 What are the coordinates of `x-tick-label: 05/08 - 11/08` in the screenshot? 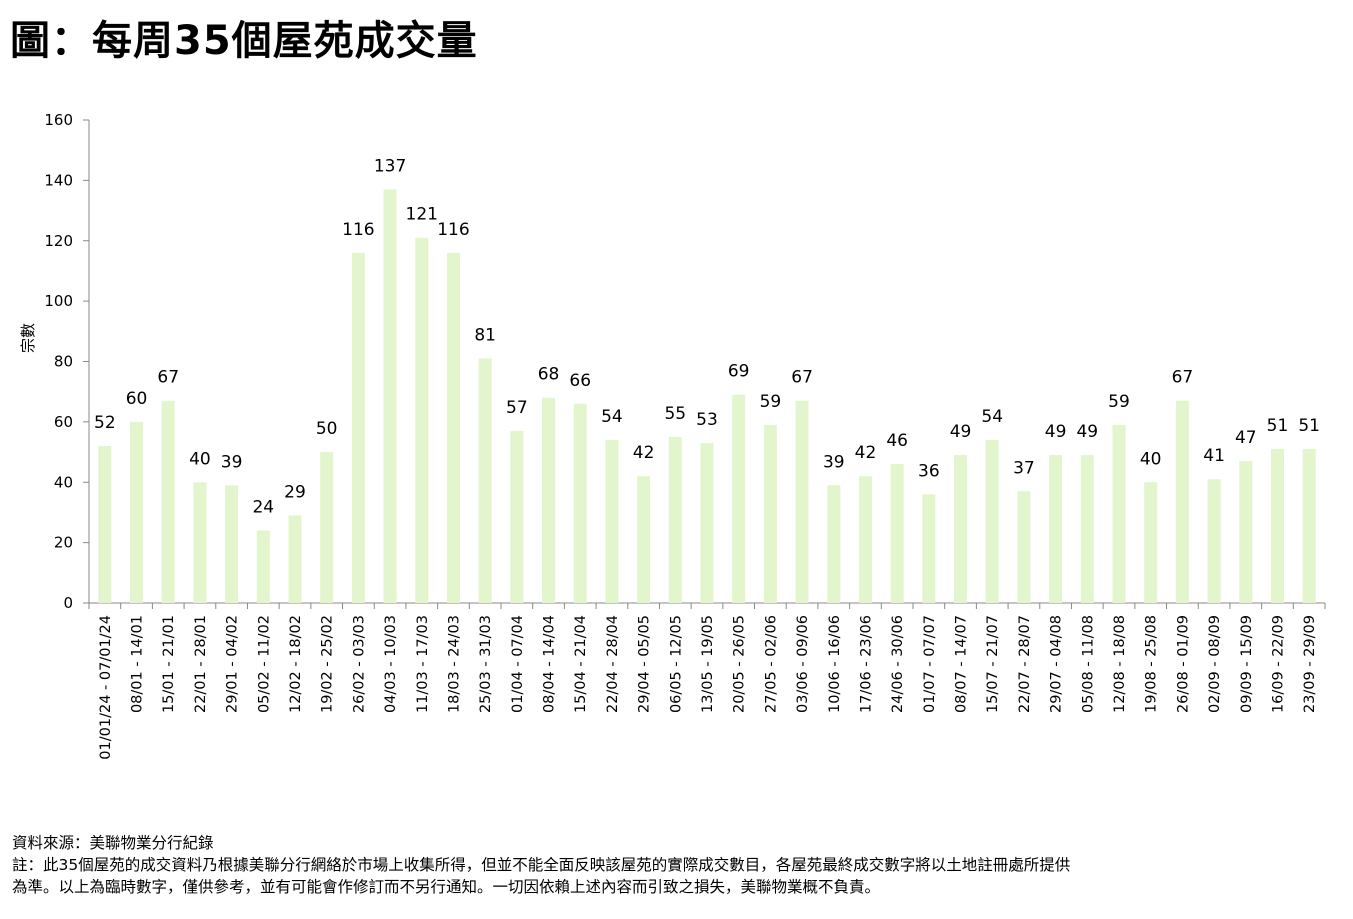 It's located at (1088, 664).